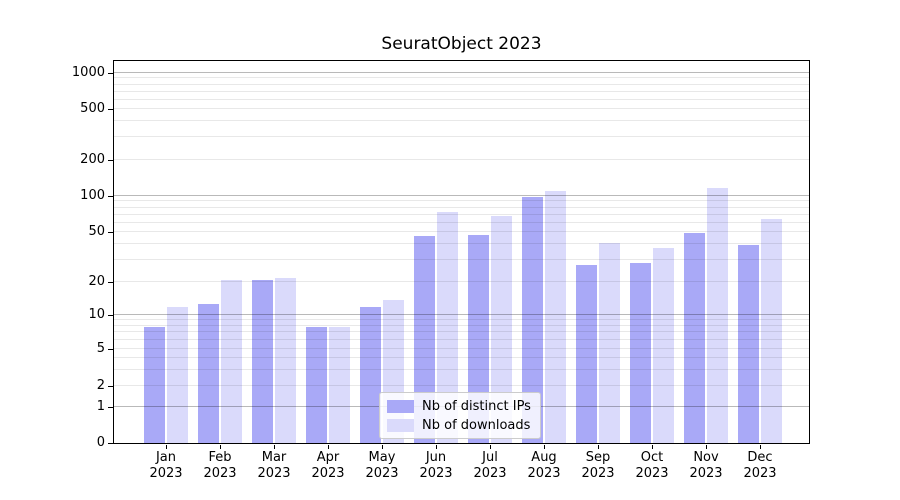 The width and height of the screenshot is (900, 500). Describe the element at coordinates (748, 344) in the screenshot. I see `bar-ips-dec` at that location.